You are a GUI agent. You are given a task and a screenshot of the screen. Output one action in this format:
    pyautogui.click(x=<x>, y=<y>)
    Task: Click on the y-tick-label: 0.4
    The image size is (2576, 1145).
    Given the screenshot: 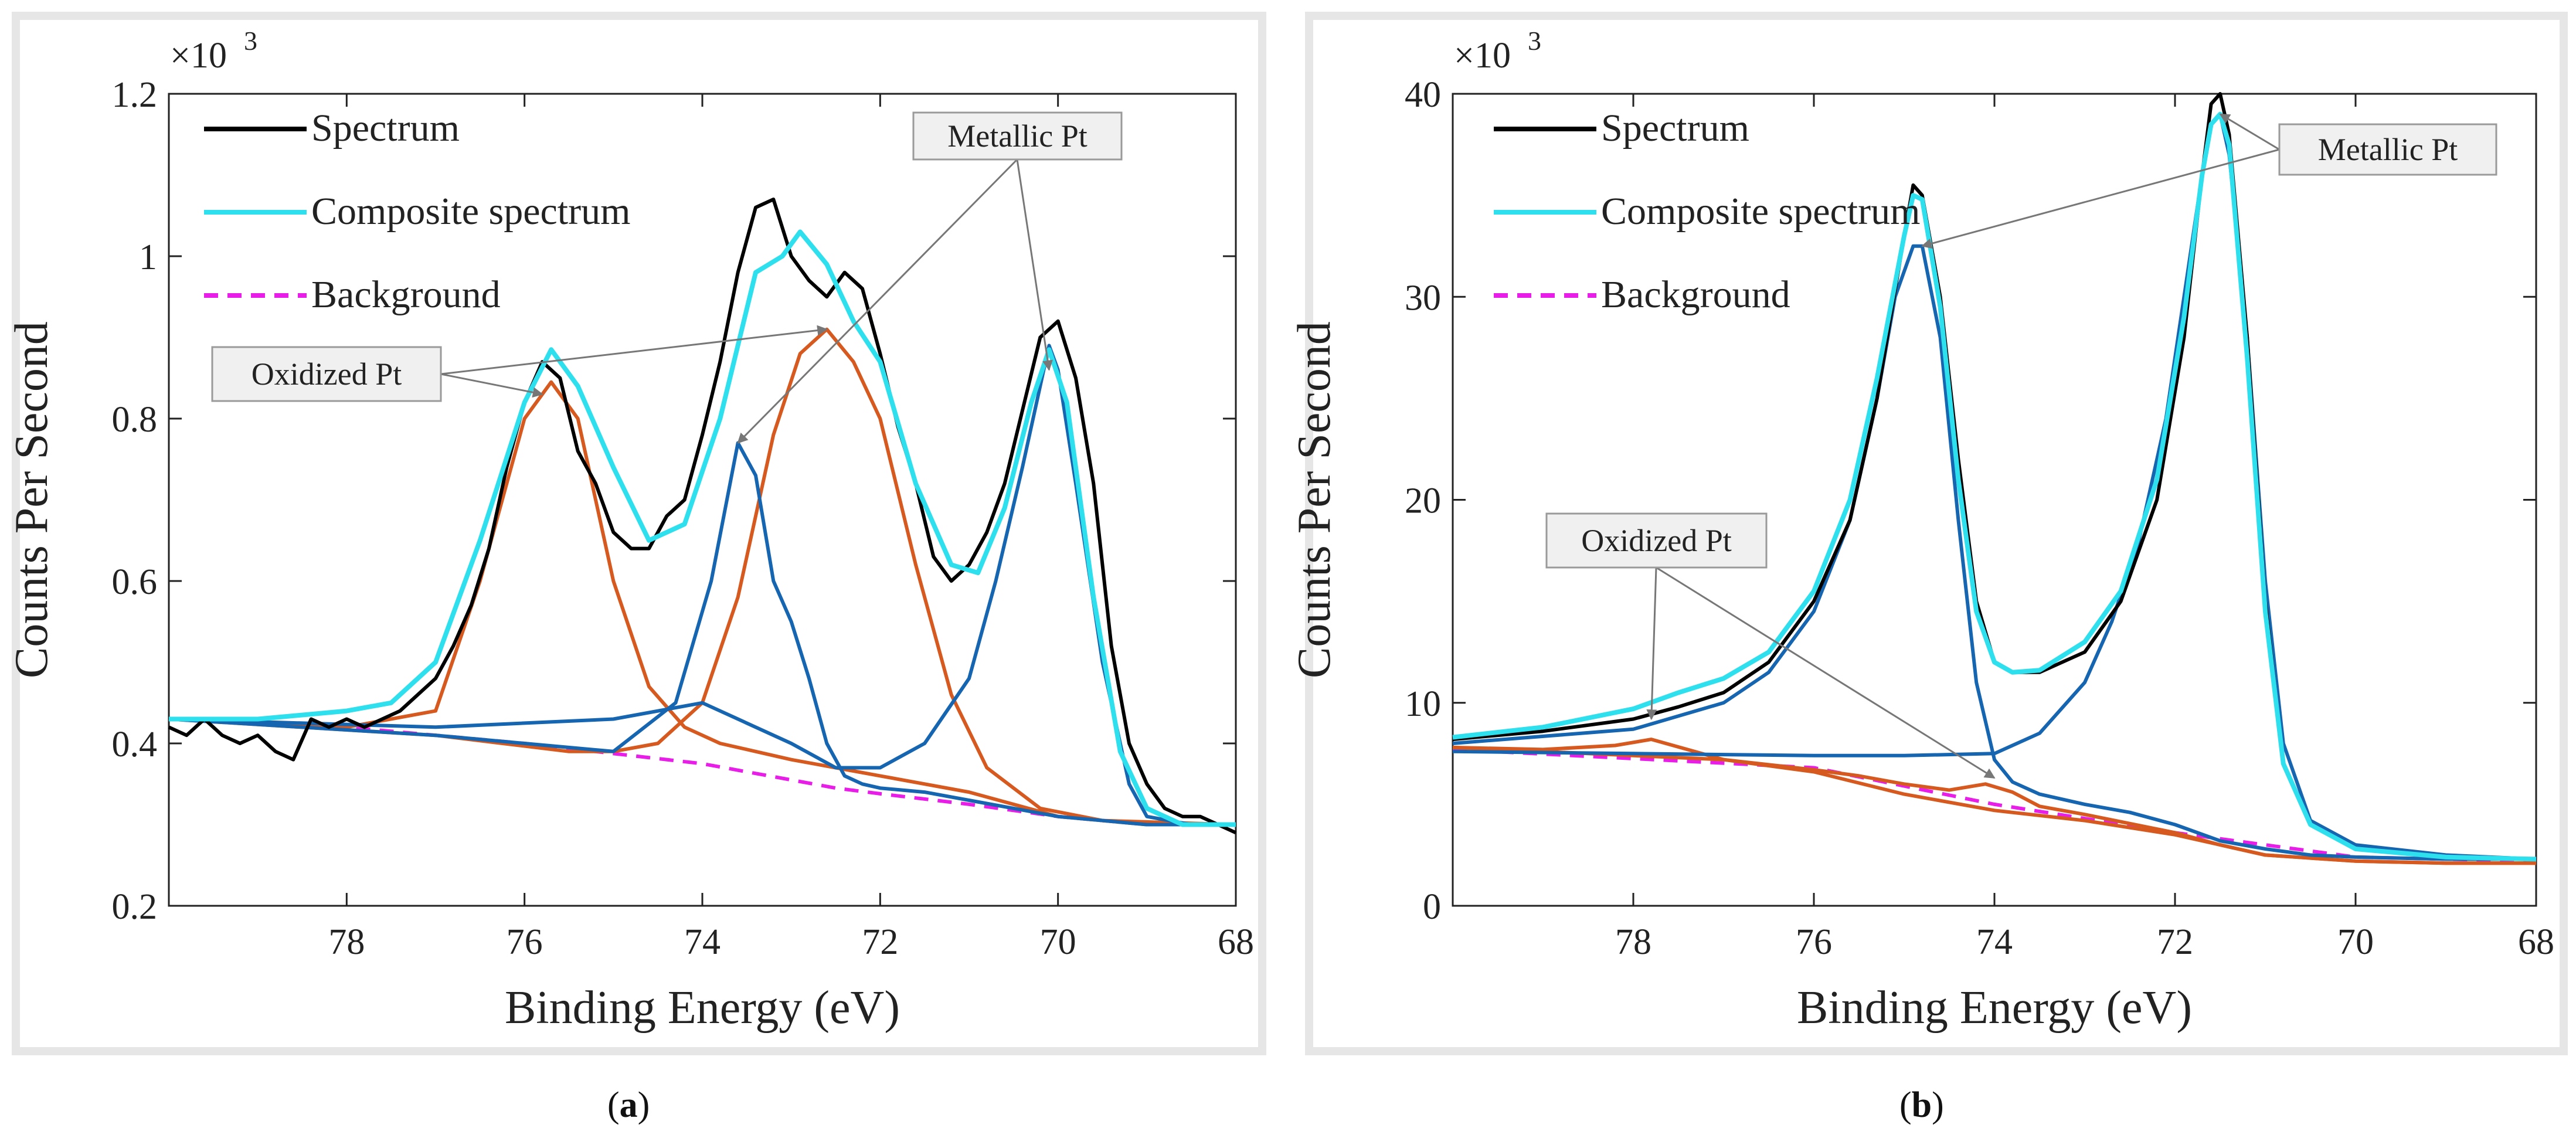 What is the action you would take?
    pyautogui.click(x=135, y=745)
    